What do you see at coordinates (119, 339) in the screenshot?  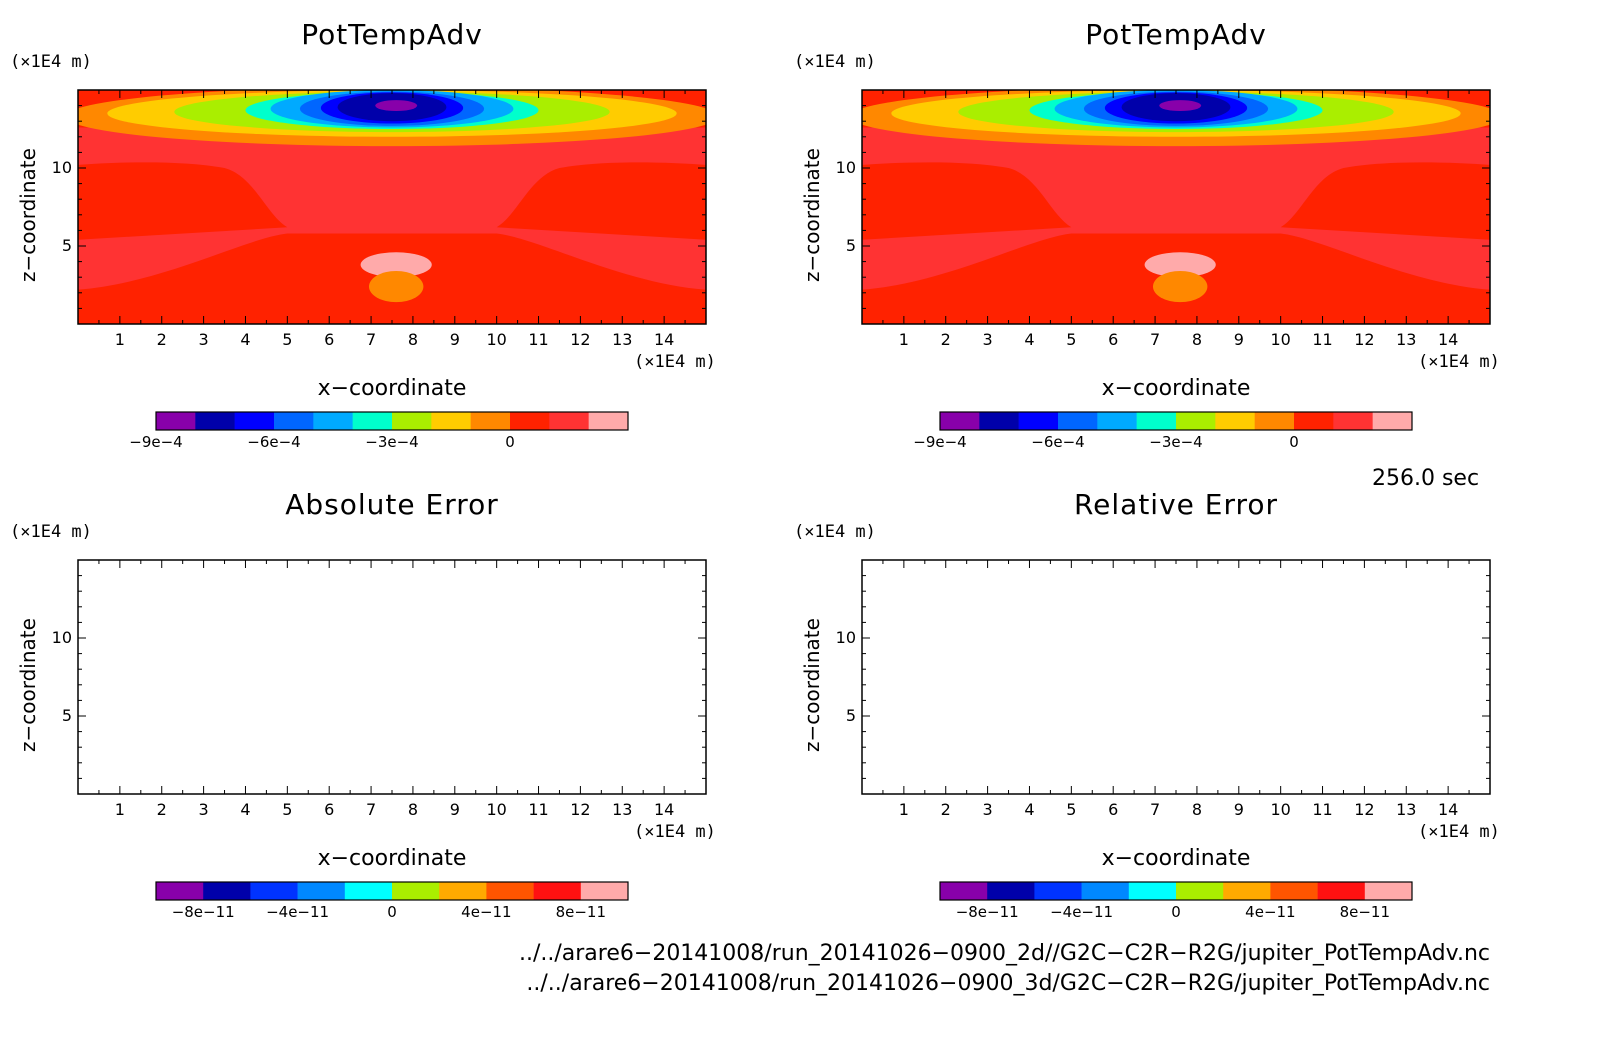 I see `x-tick-label: 1` at bounding box center [119, 339].